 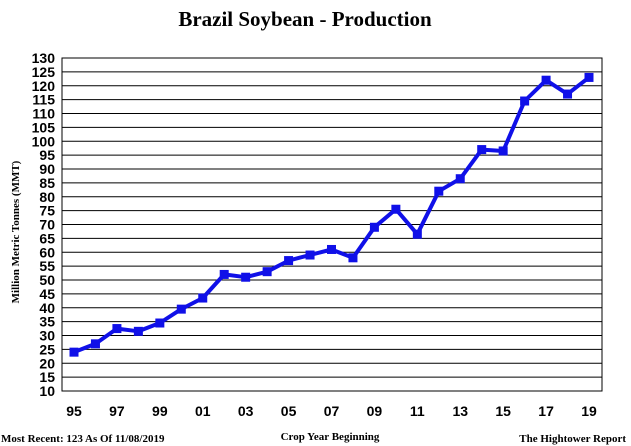 What do you see at coordinates (43, 114) in the screenshot?
I see `y-tick-label: 110` at bounding box center [43, 114].